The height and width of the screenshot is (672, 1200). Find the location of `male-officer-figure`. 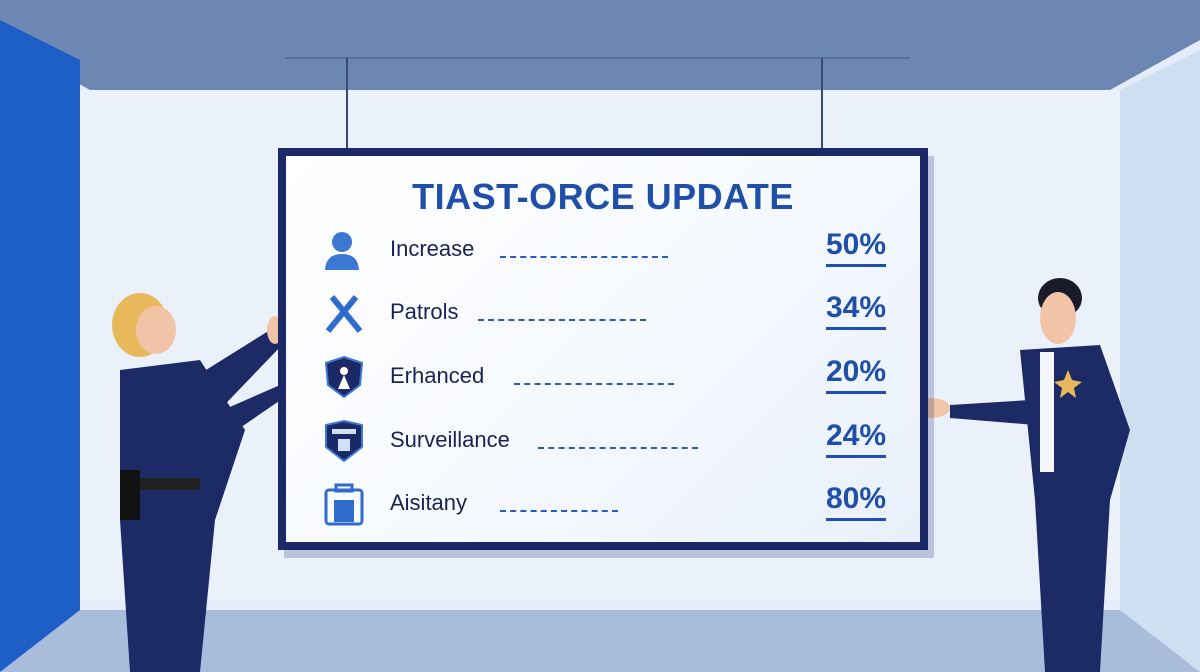

male-officer-figure is located at coordinates (1020, 475).